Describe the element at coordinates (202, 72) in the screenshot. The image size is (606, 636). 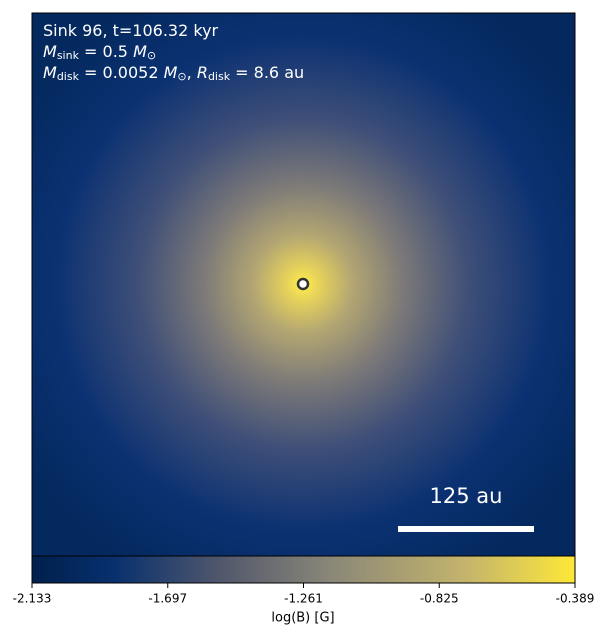
I see `annotation-part: R` at that location.